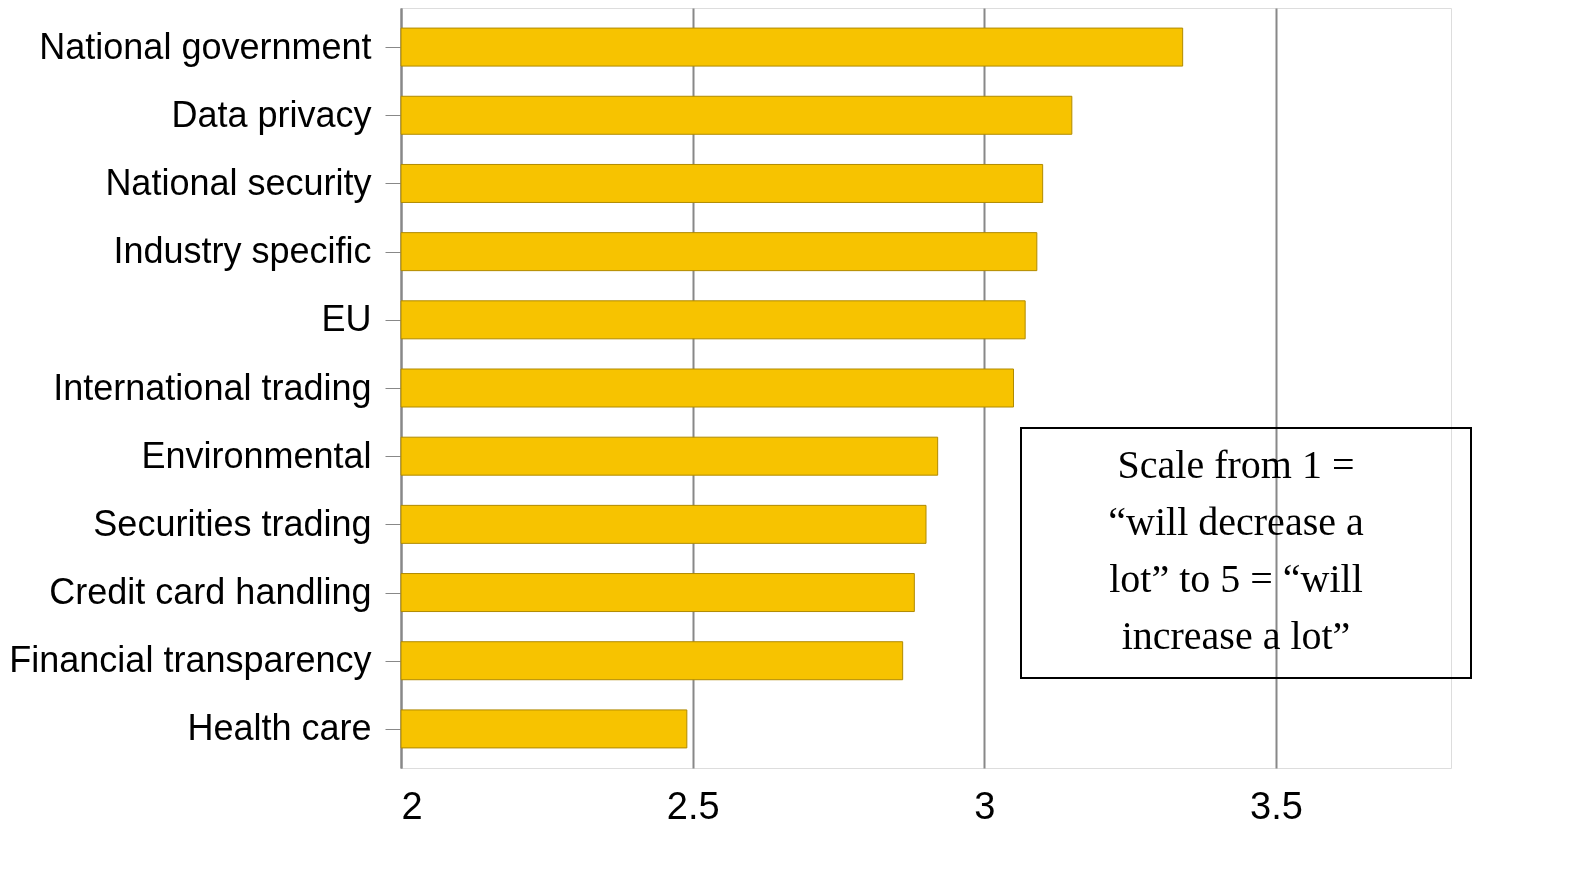  I want to click on y-tick-label: EU, so click(346, 319).